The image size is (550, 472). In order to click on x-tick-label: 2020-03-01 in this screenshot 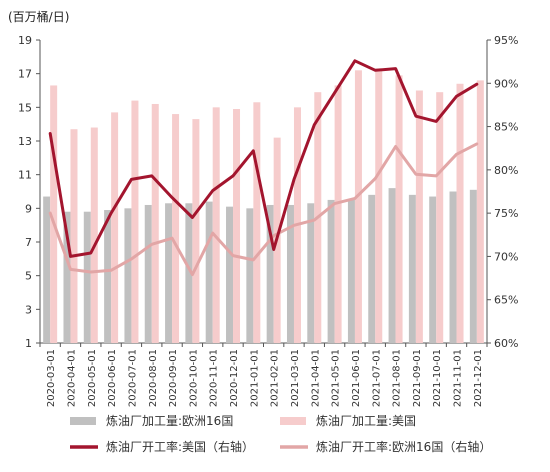, I will do `click(51, 378)`.